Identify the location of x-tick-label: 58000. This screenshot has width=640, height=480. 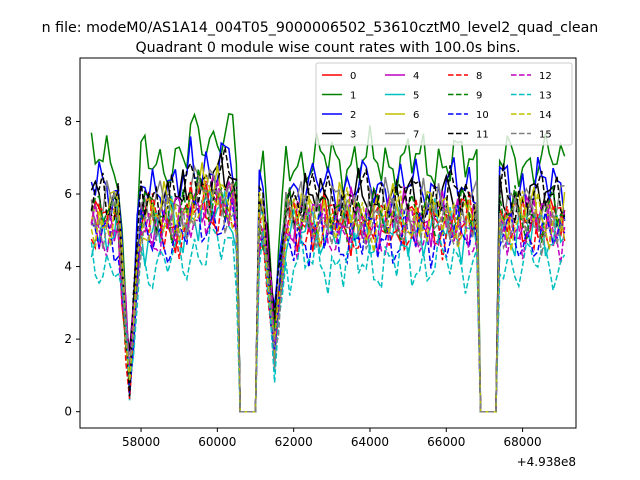
(141, 442).